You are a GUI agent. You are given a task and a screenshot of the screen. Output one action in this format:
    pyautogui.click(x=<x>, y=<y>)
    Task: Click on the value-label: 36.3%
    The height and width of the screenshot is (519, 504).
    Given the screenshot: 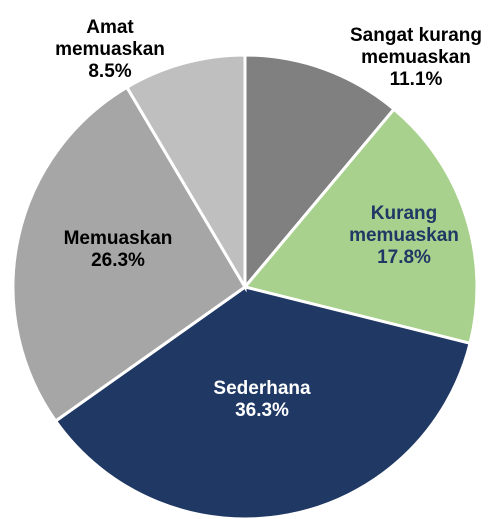 What is the action you would take?
    pyautogui.click(x=262, y=410)
    